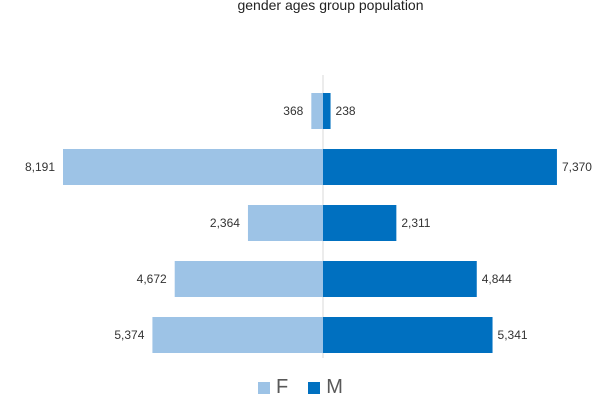 The height and width of the screenshot is (399, 601). I want to click on data-label-m: 5,341, so click(513, 335).